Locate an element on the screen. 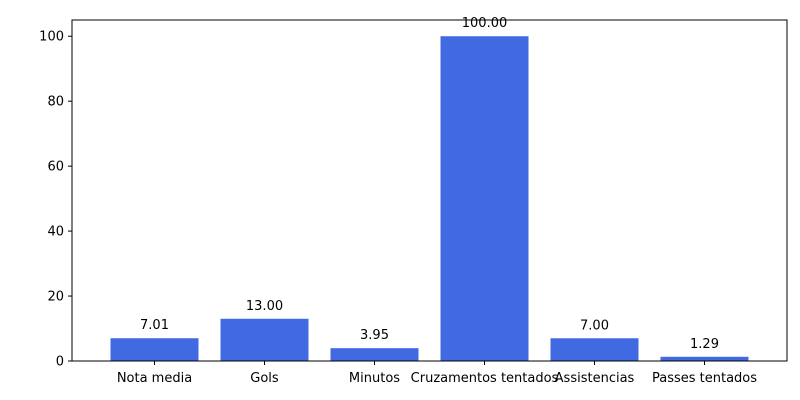  value-label-0: 7.01 is located at coordinates (154, 325).